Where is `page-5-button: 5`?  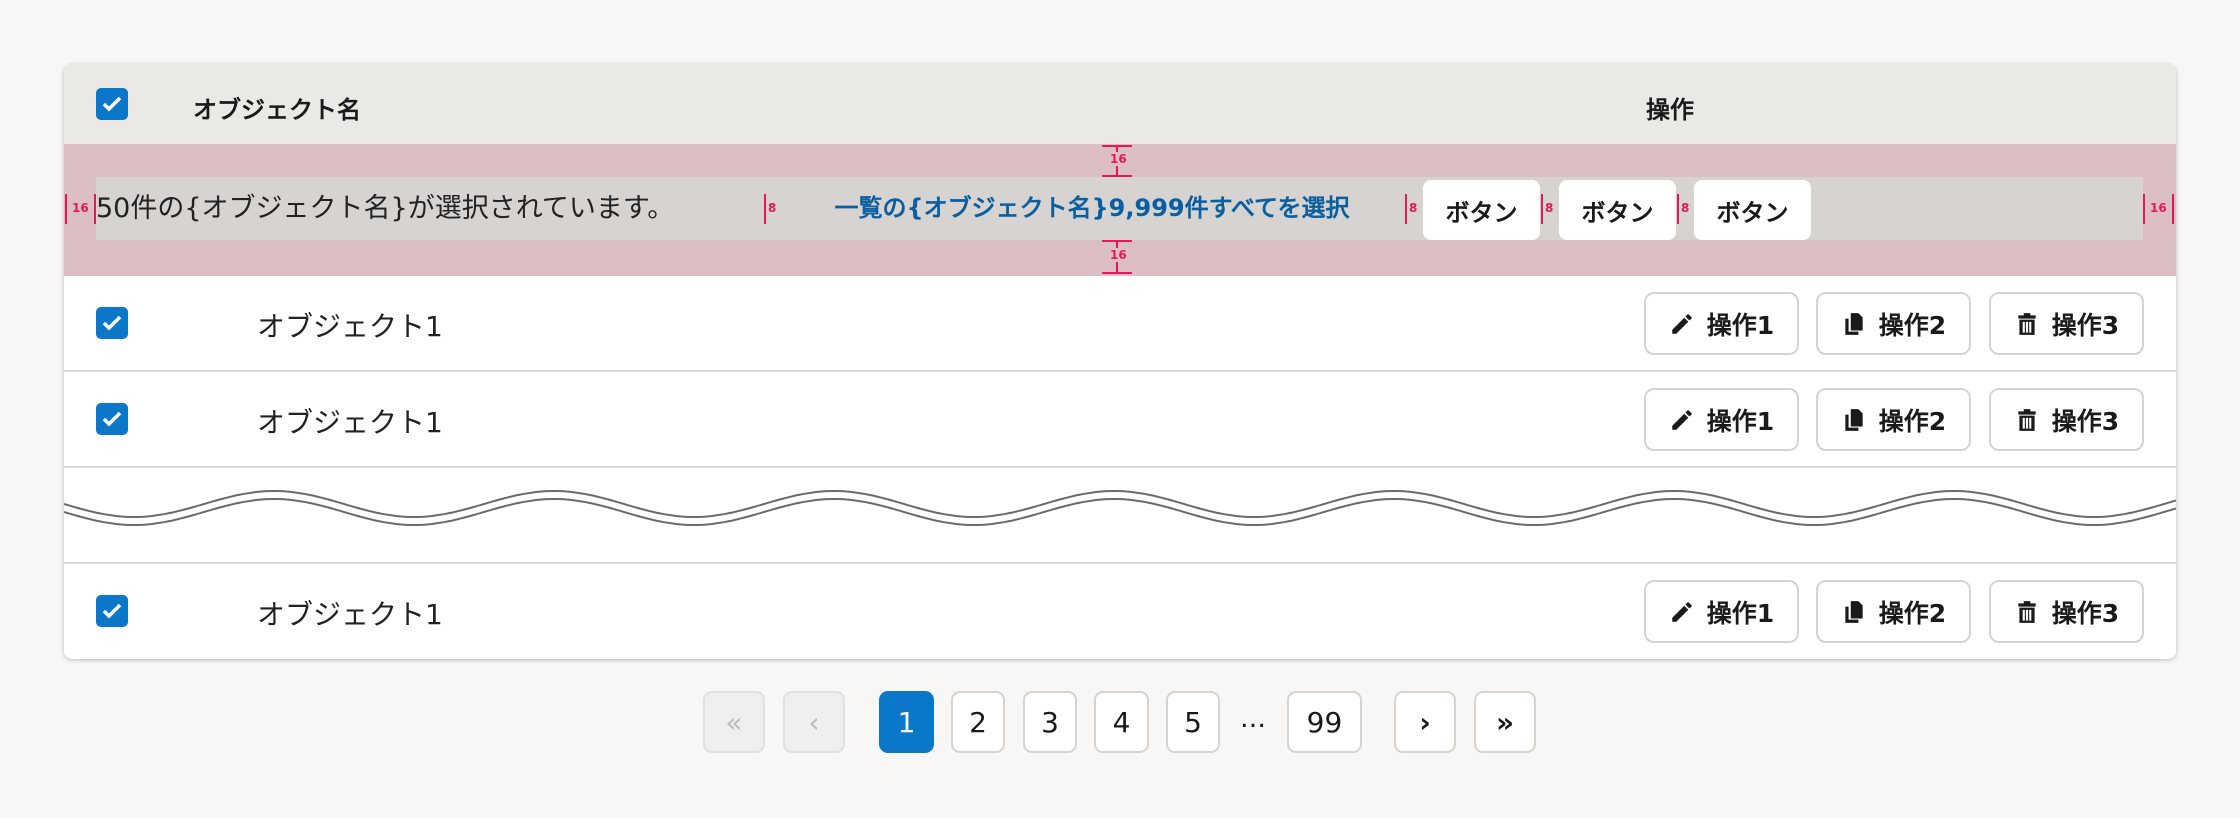 page-5-button: 5 is located at coordinates (1193, 722).